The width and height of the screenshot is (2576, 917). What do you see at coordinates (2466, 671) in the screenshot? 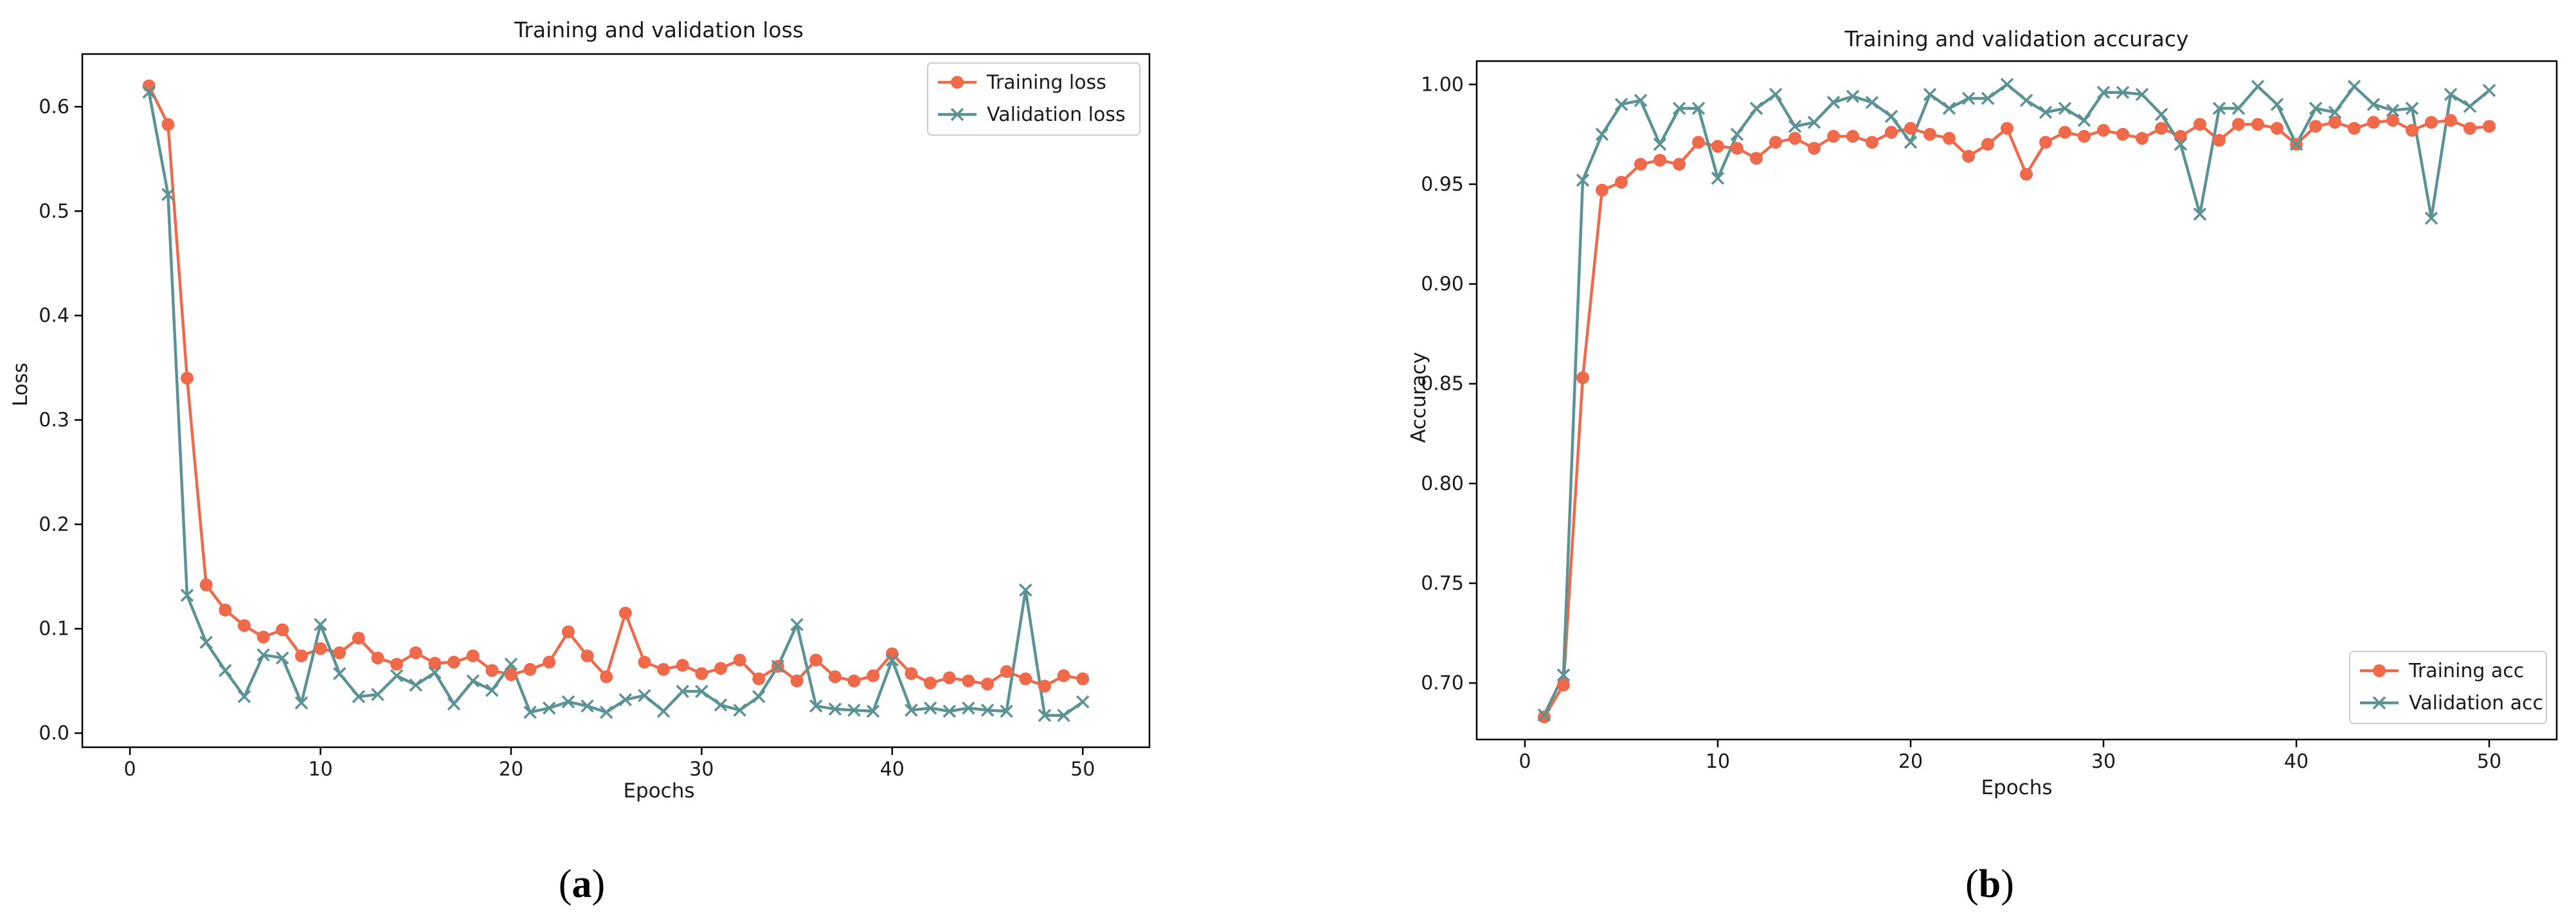
I see `accuracy-legend-label-training: Training acc` at bounding box center [2466, 671].